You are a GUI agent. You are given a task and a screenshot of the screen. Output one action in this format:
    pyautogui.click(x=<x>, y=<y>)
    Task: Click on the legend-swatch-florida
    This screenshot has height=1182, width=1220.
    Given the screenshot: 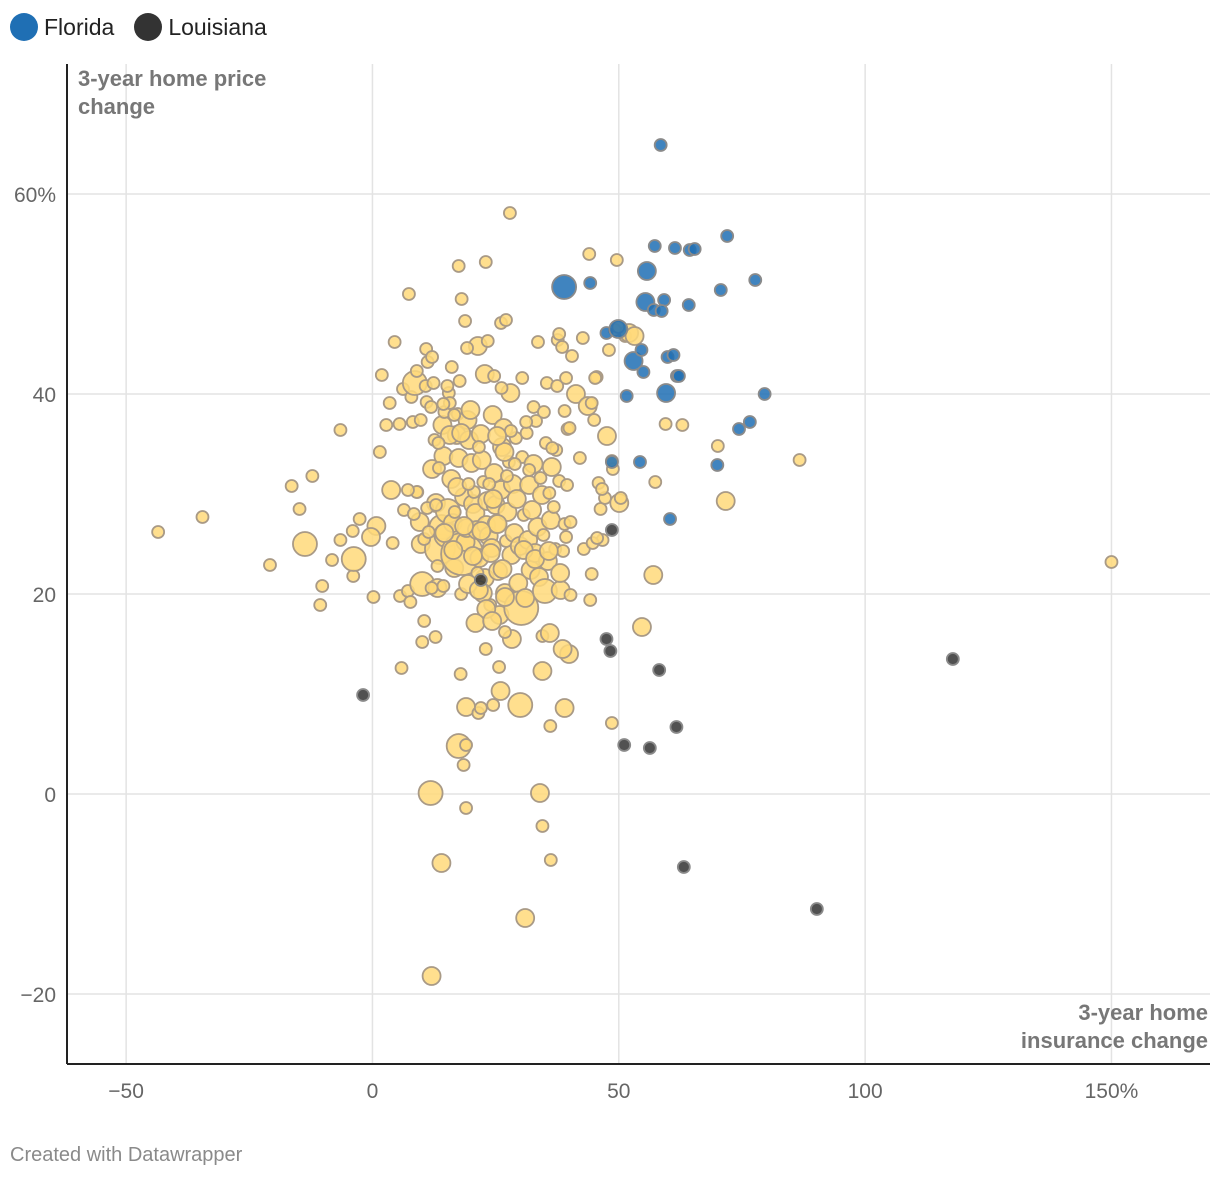 What is the action you would take?
    pyautogui.click(x=24, y=27)
    